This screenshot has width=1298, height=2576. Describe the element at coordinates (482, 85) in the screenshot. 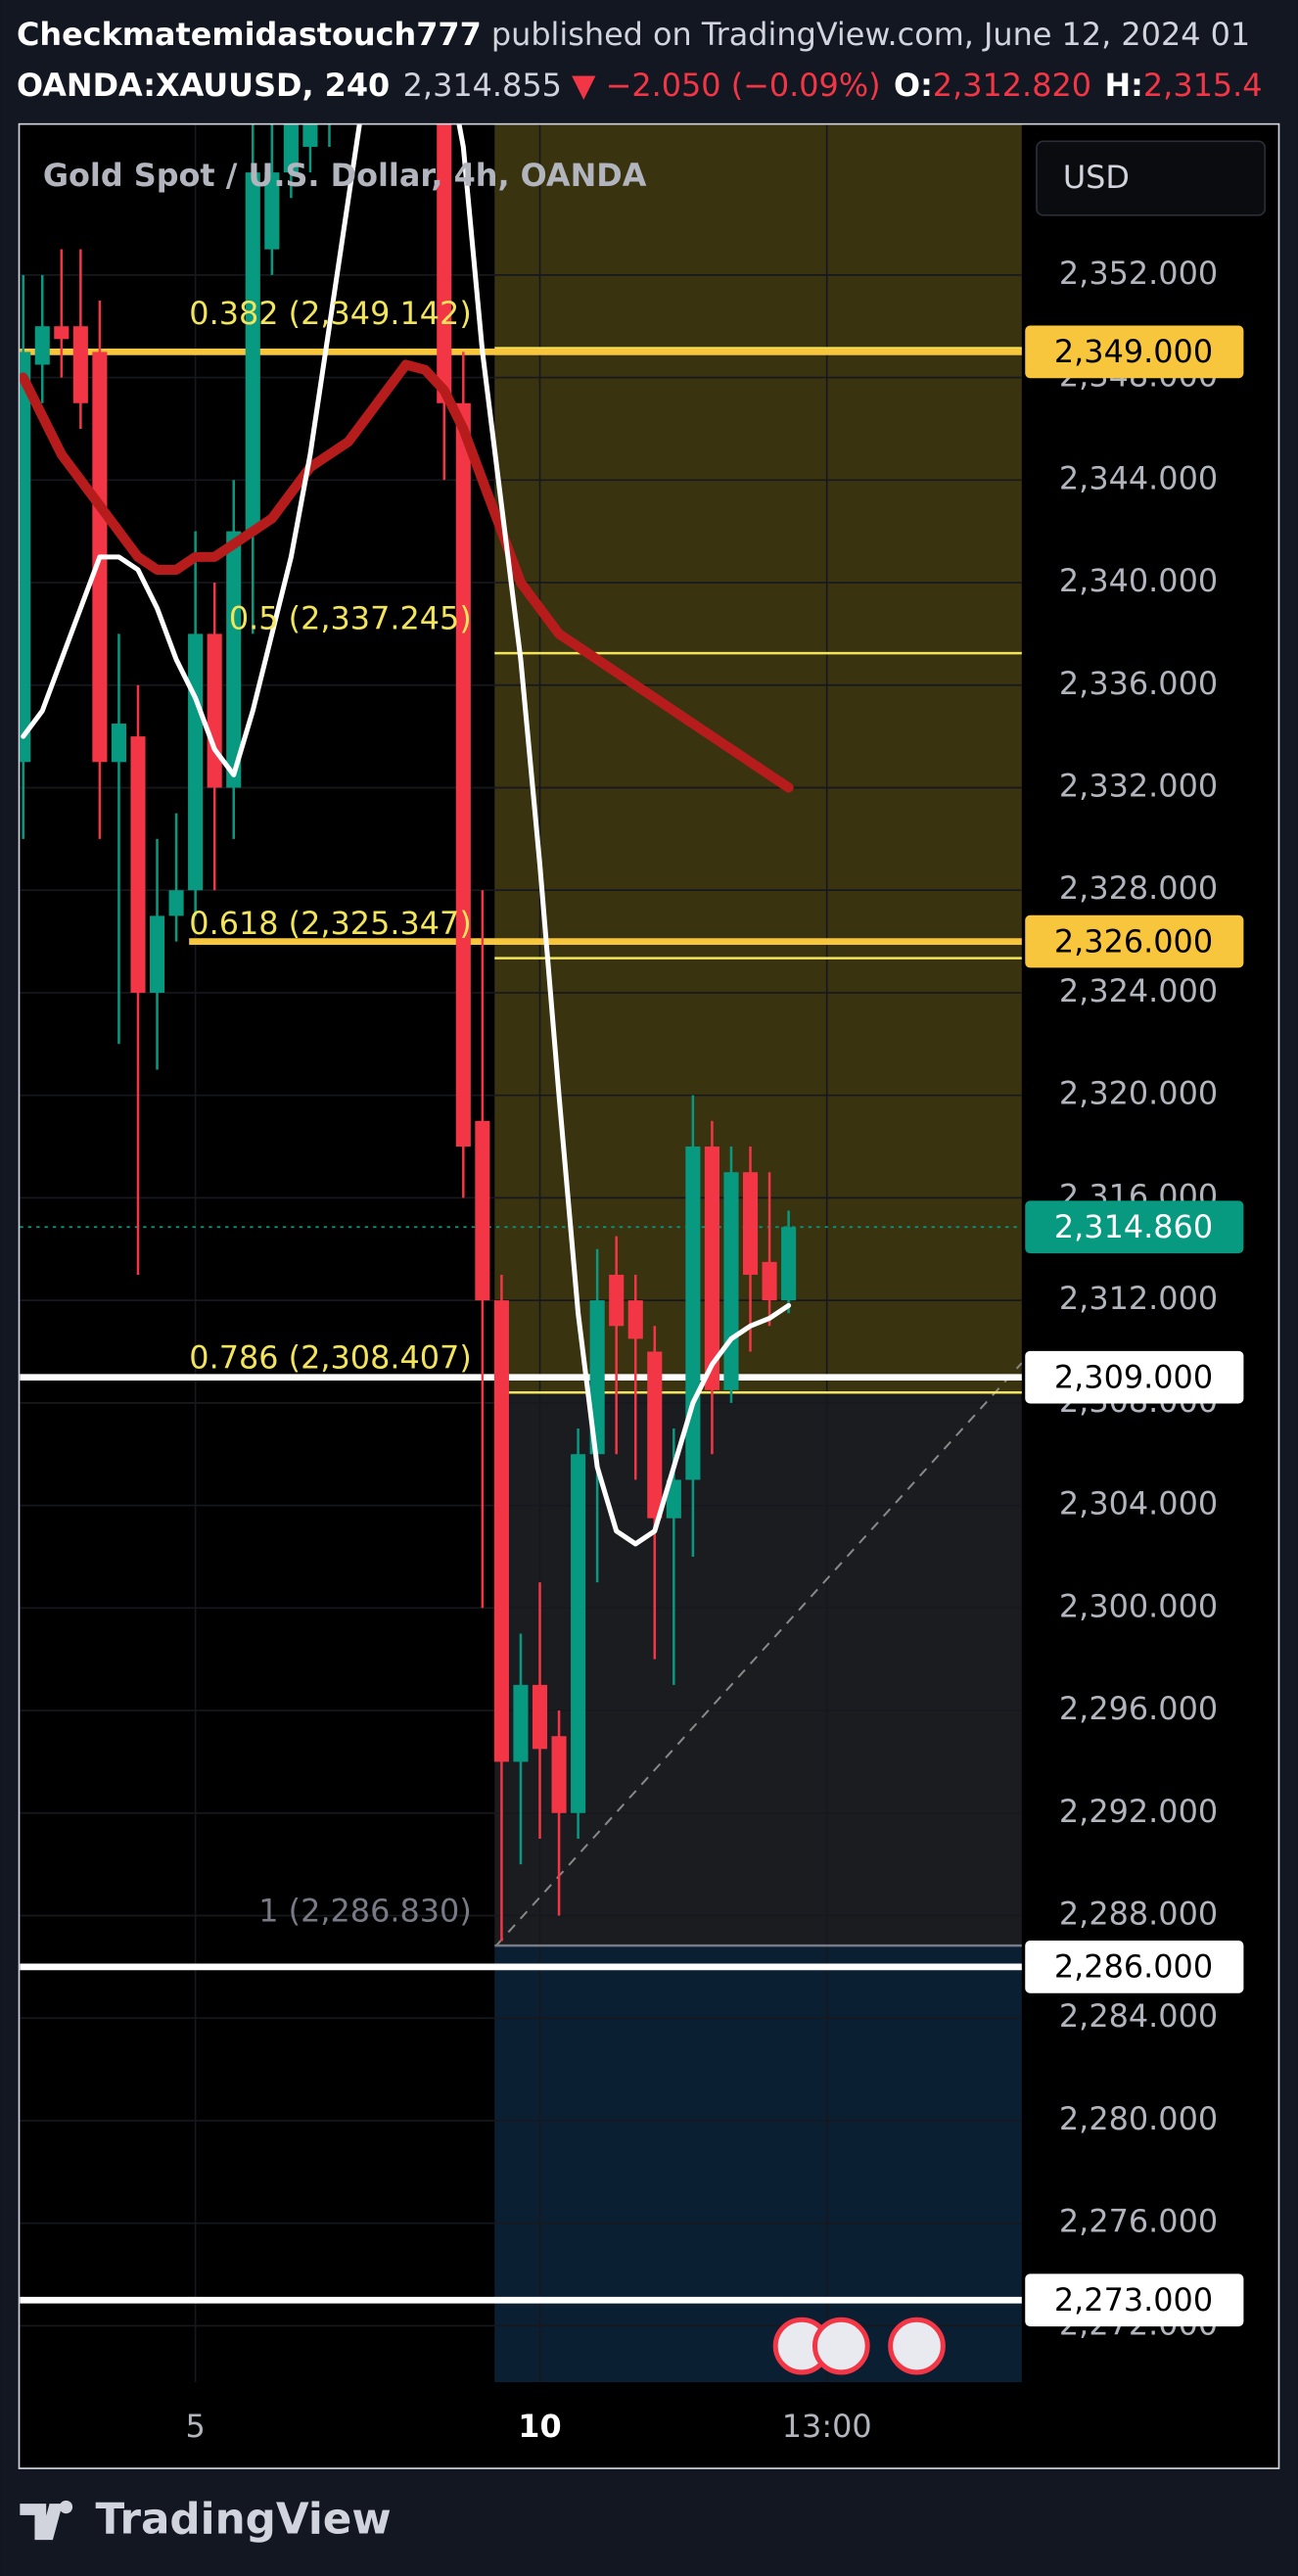

I see `price: 2,314.855` at that location.